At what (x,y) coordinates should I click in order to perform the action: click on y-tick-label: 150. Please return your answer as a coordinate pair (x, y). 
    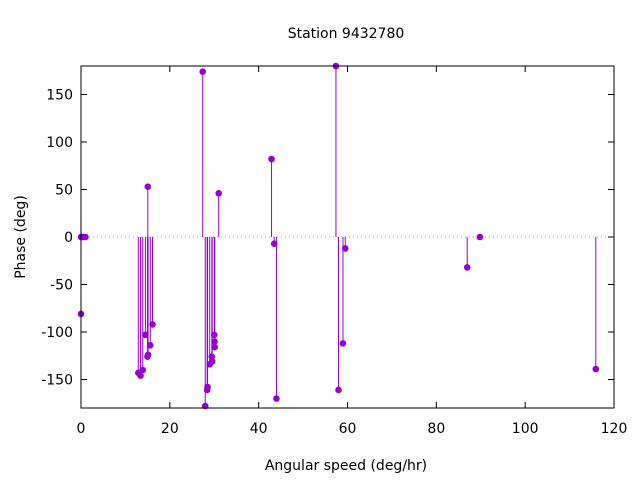
    Looking at the image, I should click on (59, 96).